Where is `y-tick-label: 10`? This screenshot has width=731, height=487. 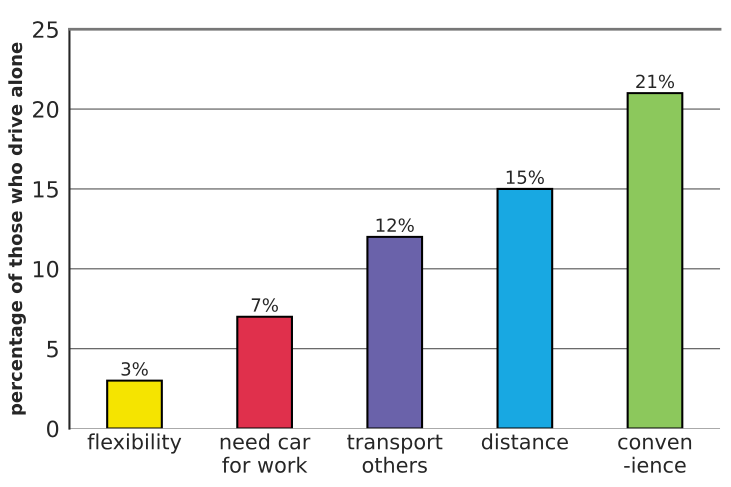
y-tick-label: 10 is located at coordinates (46, 269).